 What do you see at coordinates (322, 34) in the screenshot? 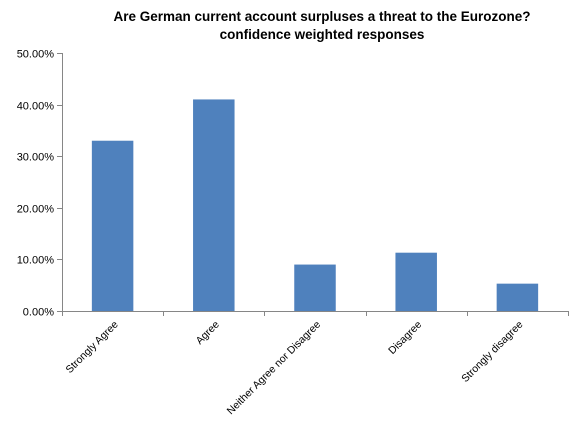
I see `chart-subtitle: confidence weighted responses` at bounding box center [322, 34].